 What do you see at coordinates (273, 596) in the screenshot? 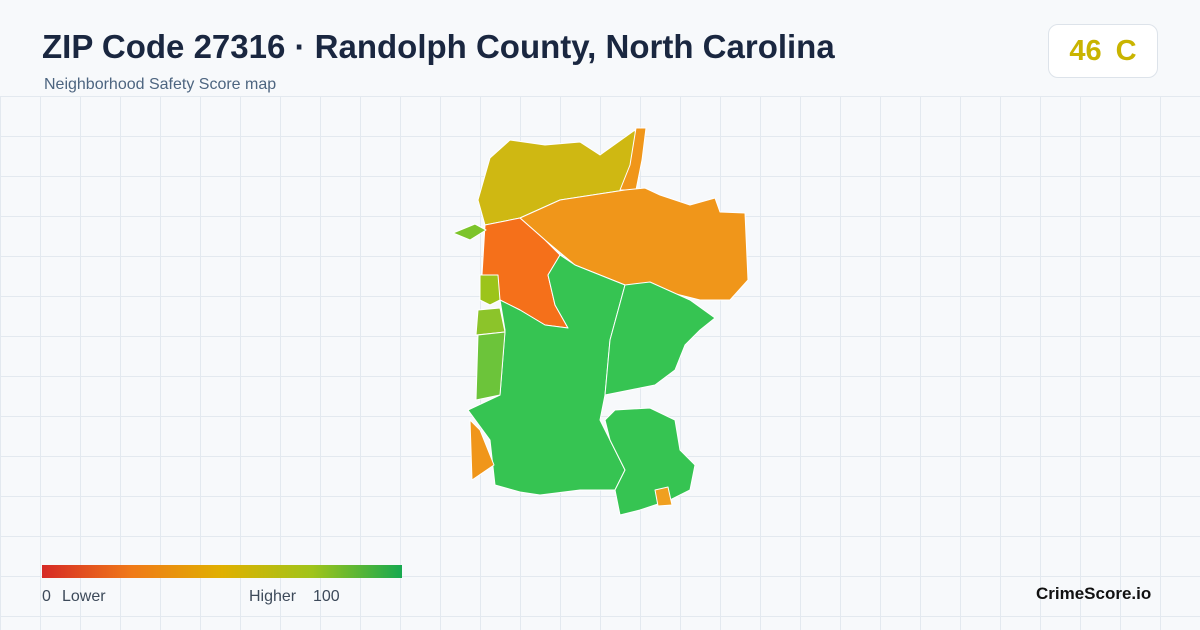
I see `legend-max-label: Higher` at bounding box center [273, 596].